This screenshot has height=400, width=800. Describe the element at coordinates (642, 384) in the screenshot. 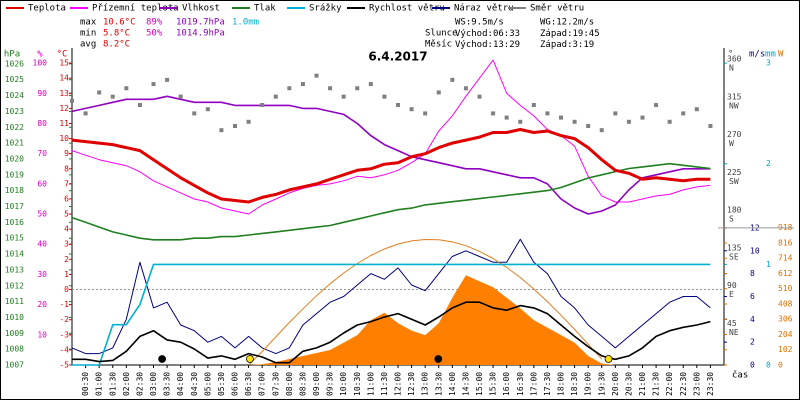

I see `x-tick-label: 21:00` at that location.